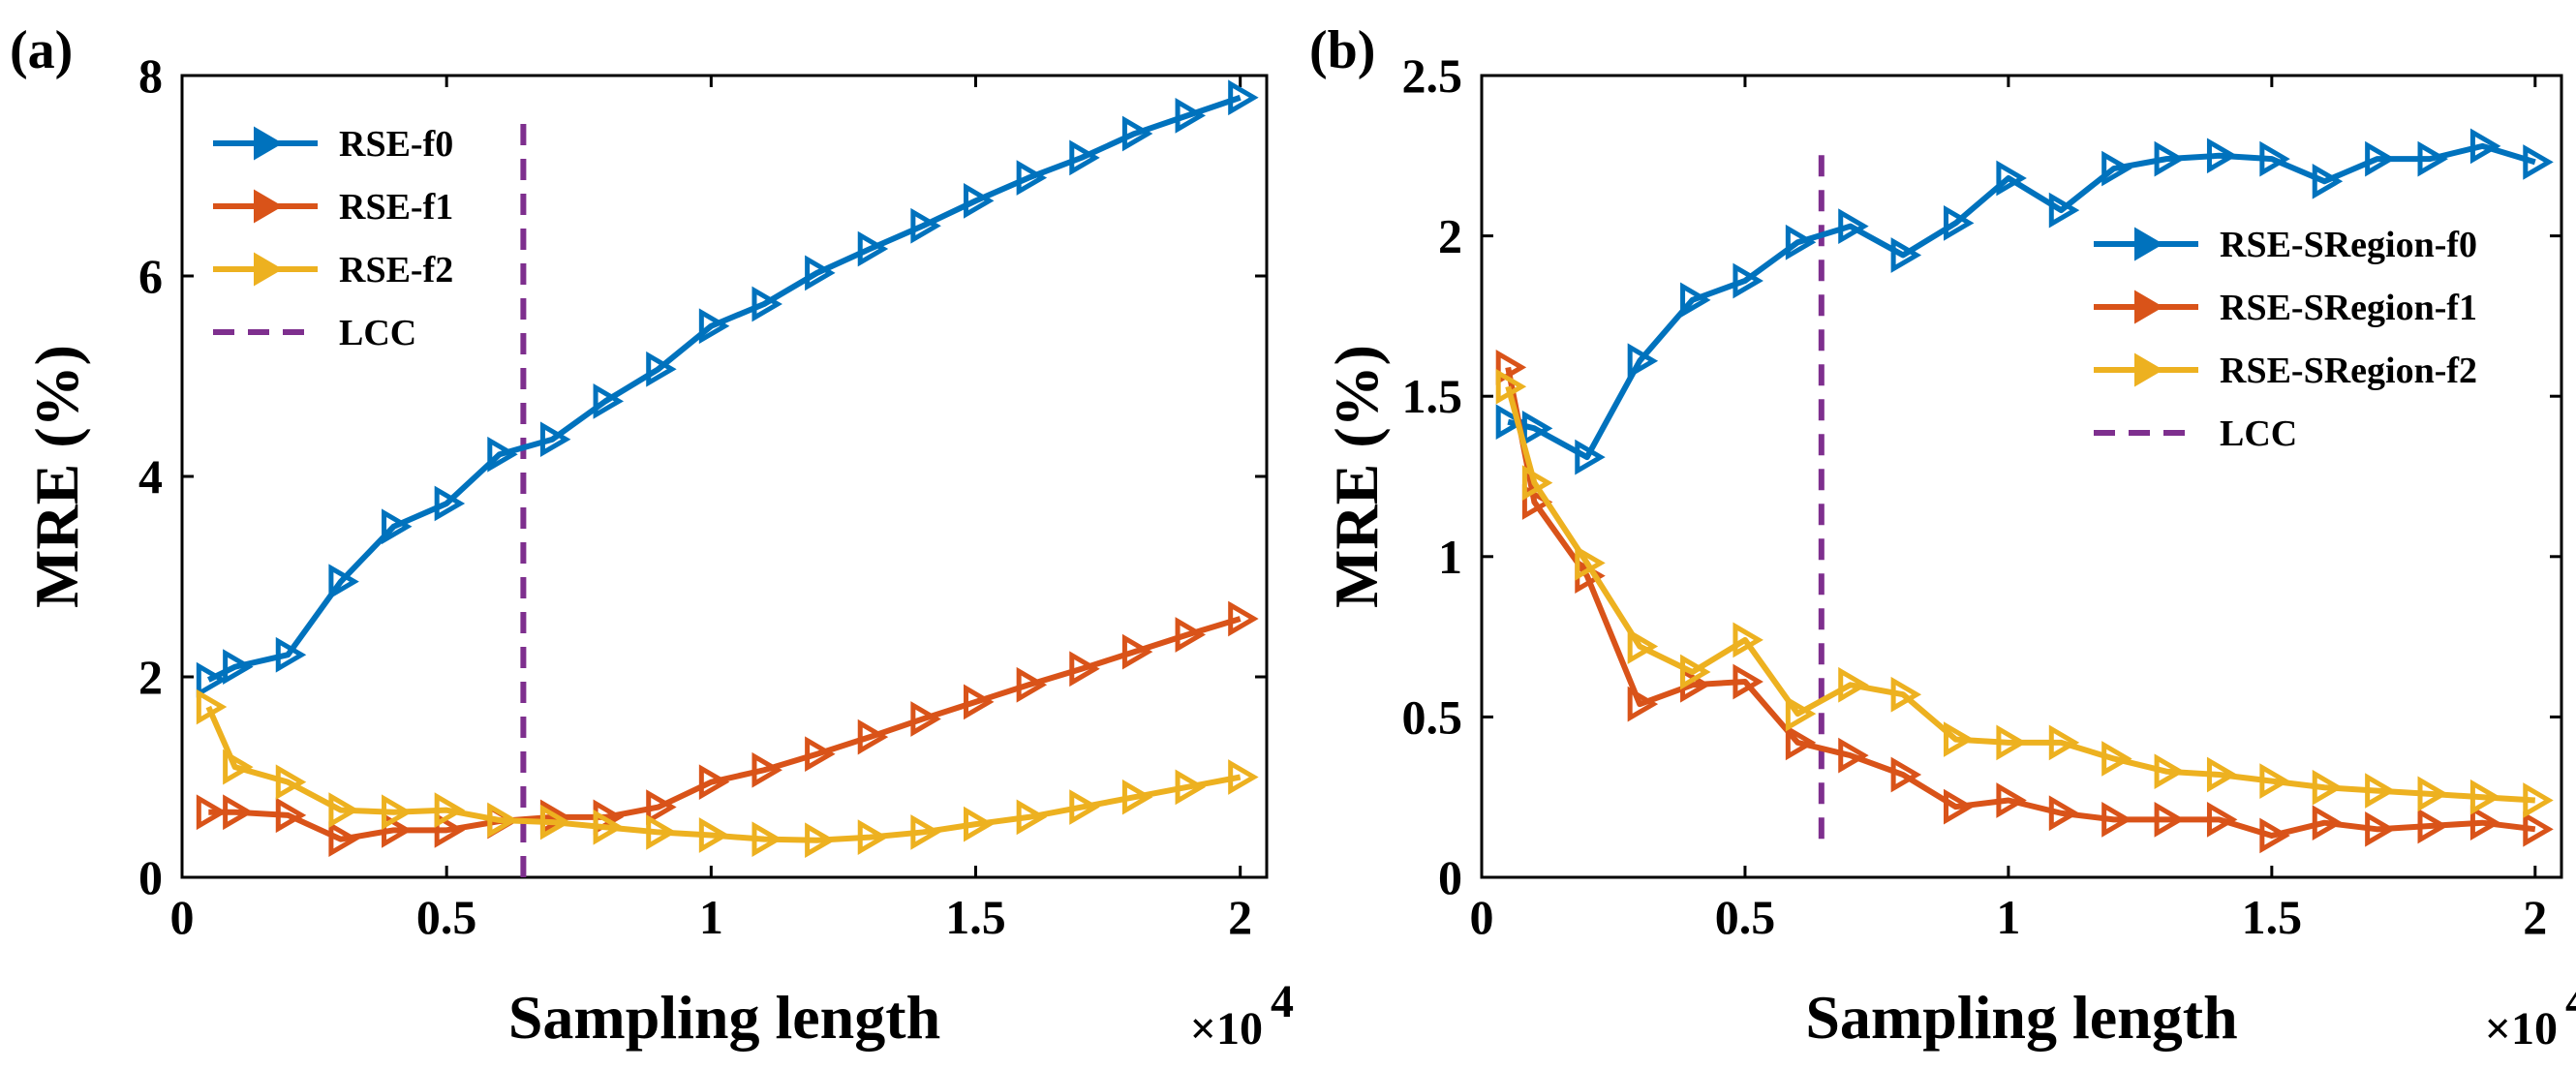 The image size is (2576, 1070). I want to click on x-multiplier-b: ×10, so click(2521, 1029).